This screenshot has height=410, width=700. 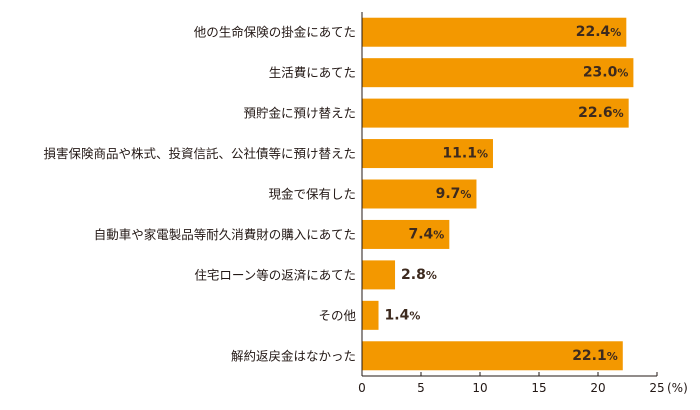 I want to click on category-label-2: 生活費にあてた, so click(x=312, y=72).